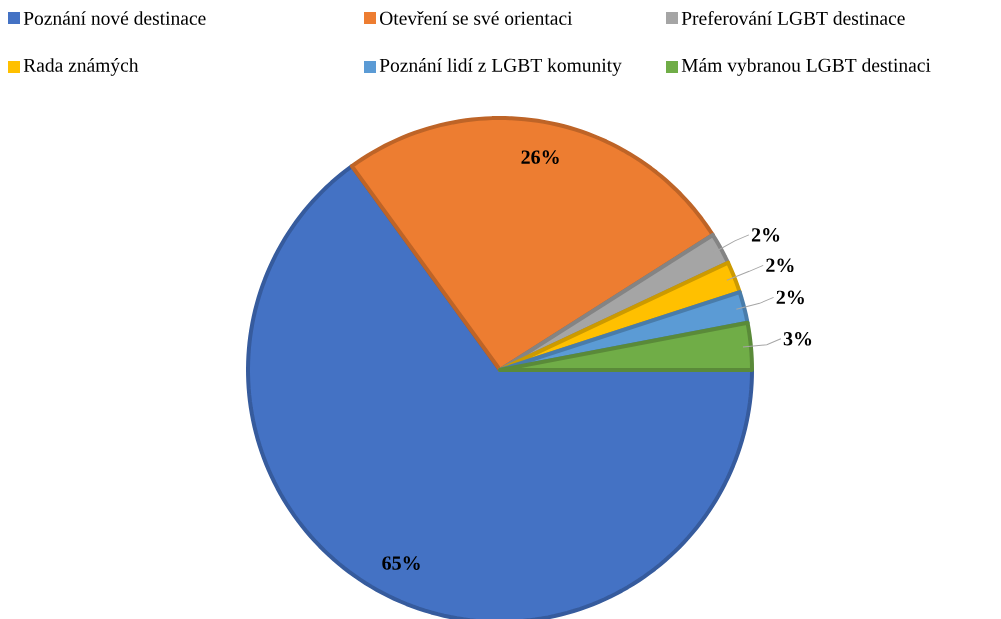 The width and height of the screenshot is (1001, 619). What do you see at coordinates (500, 67) in the screenshot?
I see `legend-label: Poznání lidí z LGBT komunity` at bounding box center [500, 67].